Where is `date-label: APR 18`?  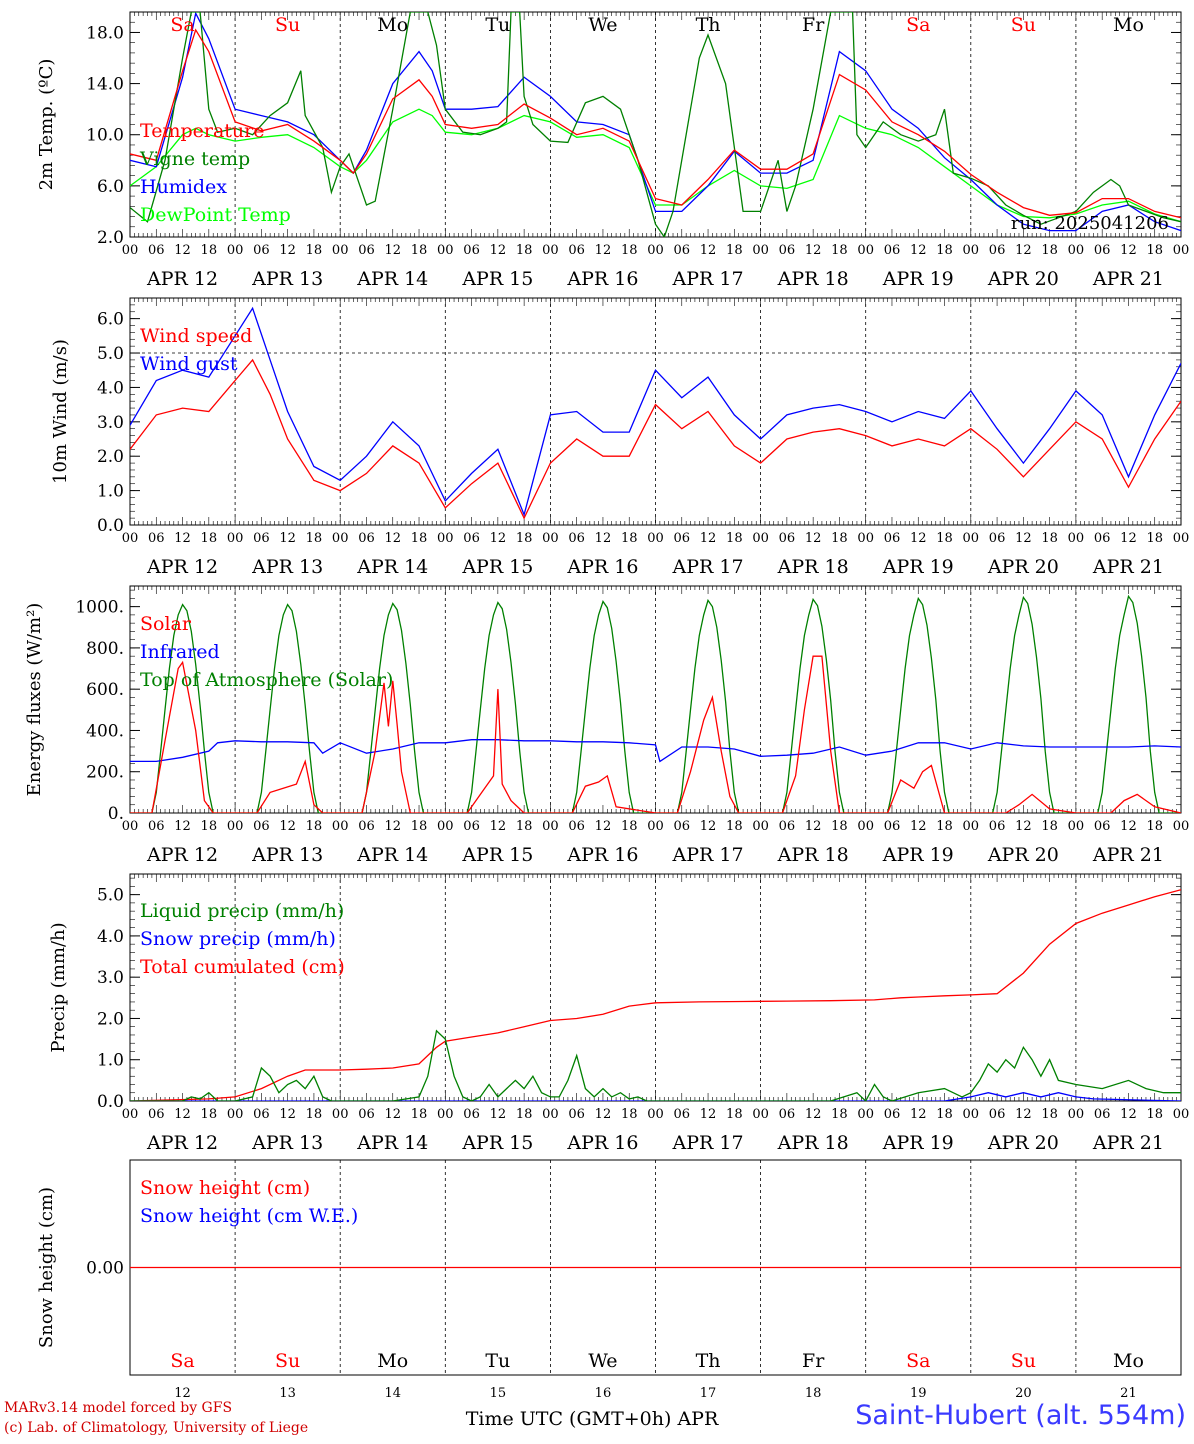
date-label: APR 18 is located at coordinates (813, 279).